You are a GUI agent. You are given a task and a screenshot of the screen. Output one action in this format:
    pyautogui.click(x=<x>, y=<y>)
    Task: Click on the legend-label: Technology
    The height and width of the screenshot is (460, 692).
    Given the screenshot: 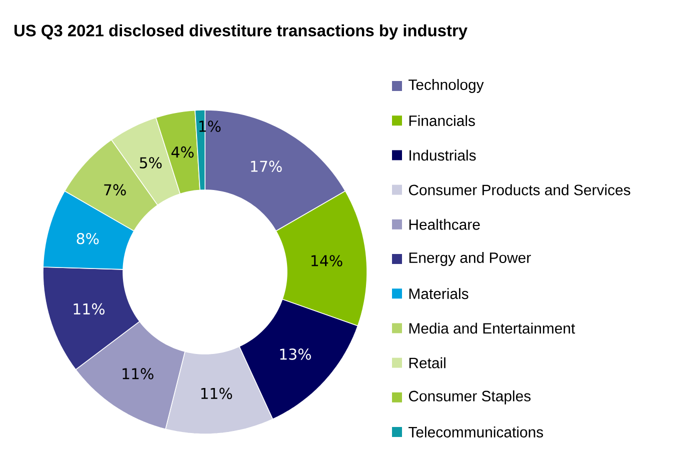 What is the action you would take?
    pyautogui.click(x=446, y=86)
    